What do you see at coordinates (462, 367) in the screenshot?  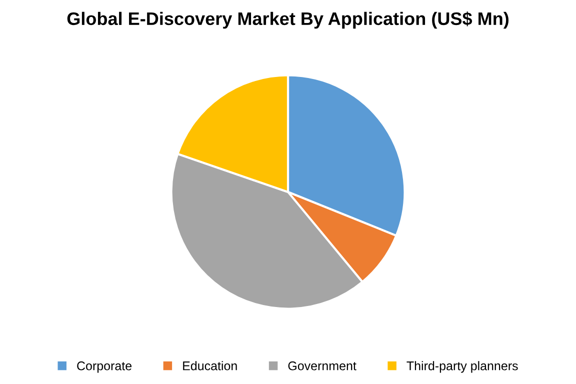 I see `legend-label: Third-party planners` at bounding box center [462, 367].